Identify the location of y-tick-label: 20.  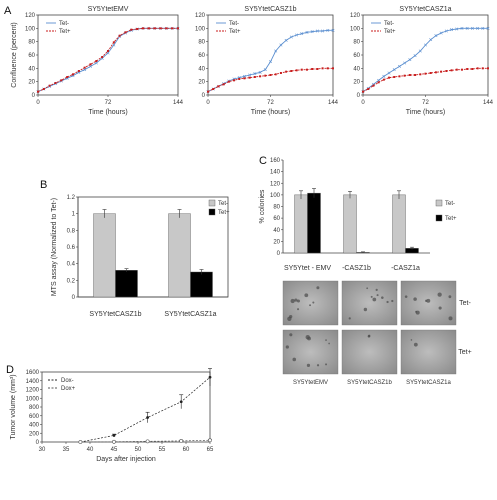
(201, 83).